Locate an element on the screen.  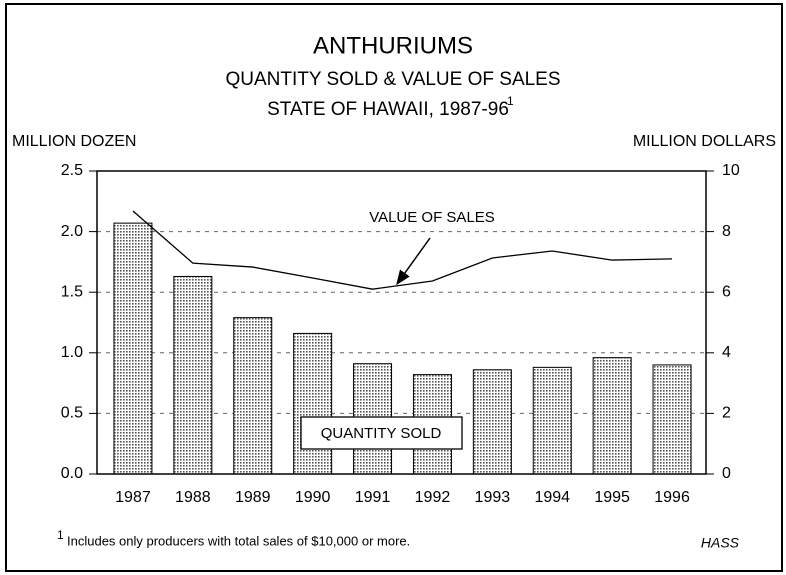
y2-tick-label: 2 is located at coordinates (726, 413).